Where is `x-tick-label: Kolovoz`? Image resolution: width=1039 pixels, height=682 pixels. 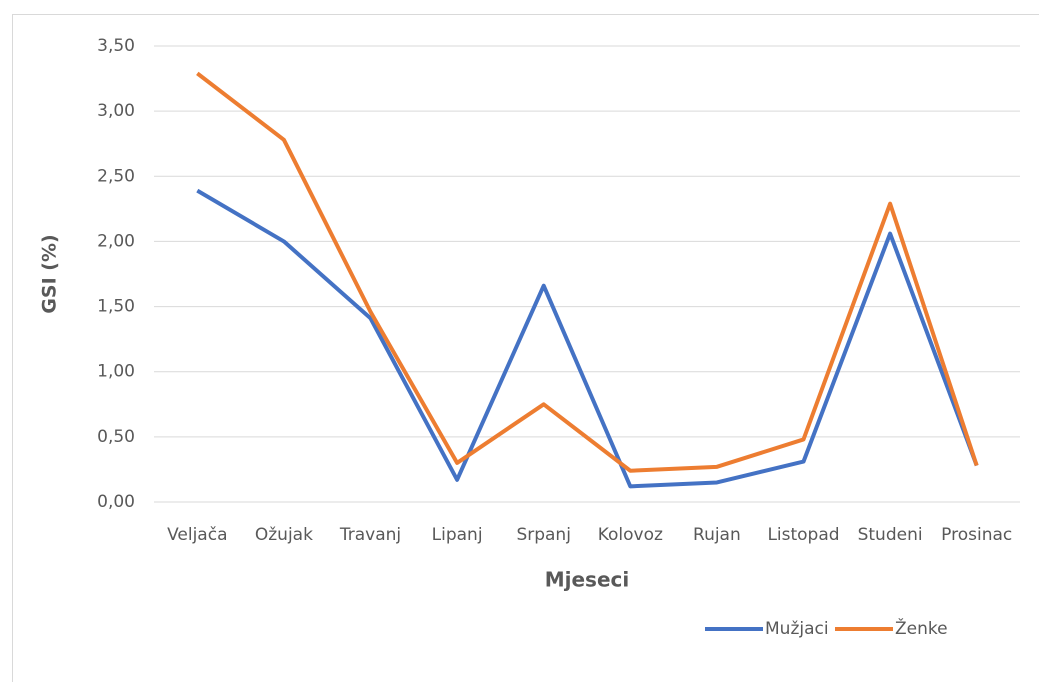 x-tick-label: Kolovoz is located at coordinates (630, 535).